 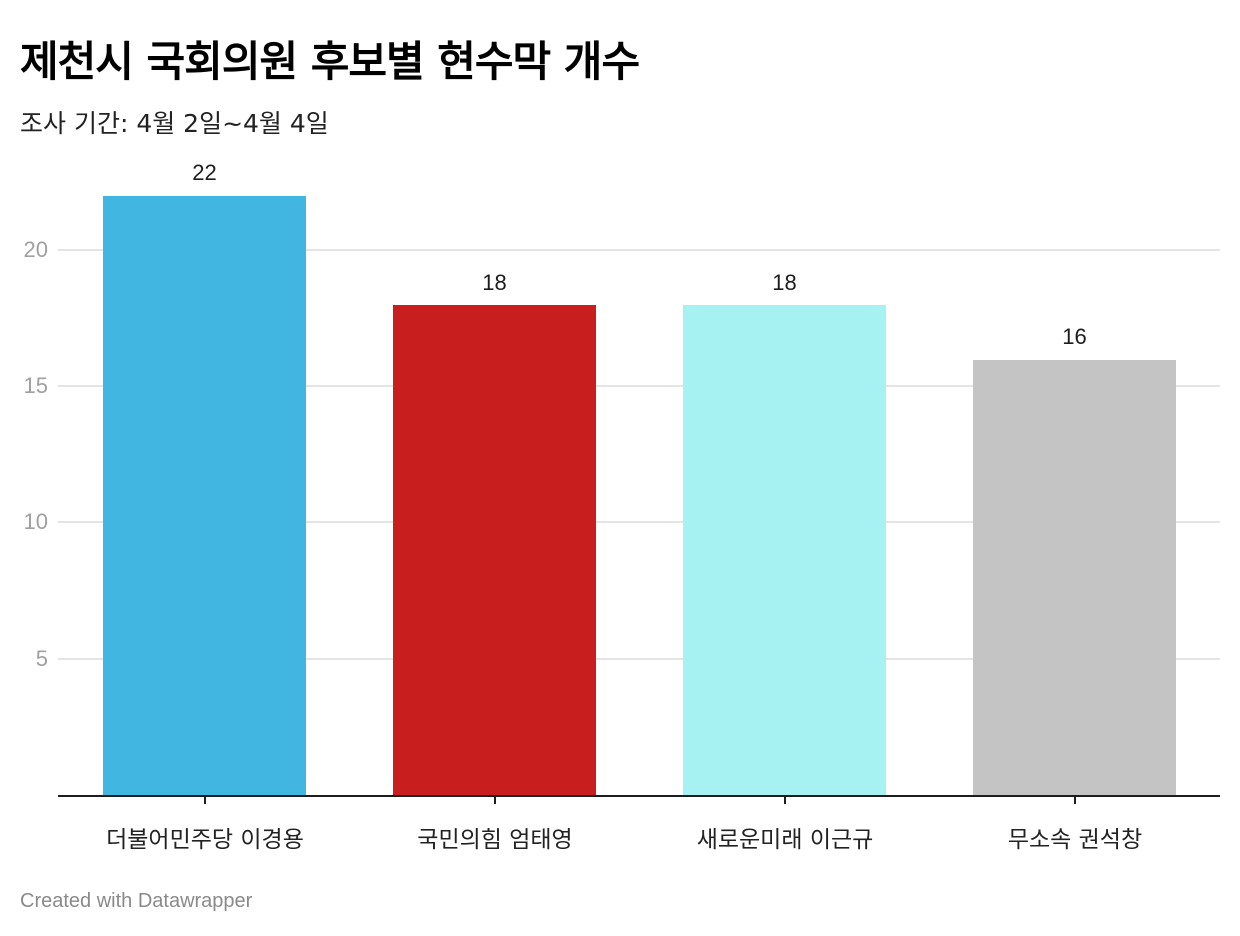 I want to click on x-axis-line, so click(x=639, y=796).